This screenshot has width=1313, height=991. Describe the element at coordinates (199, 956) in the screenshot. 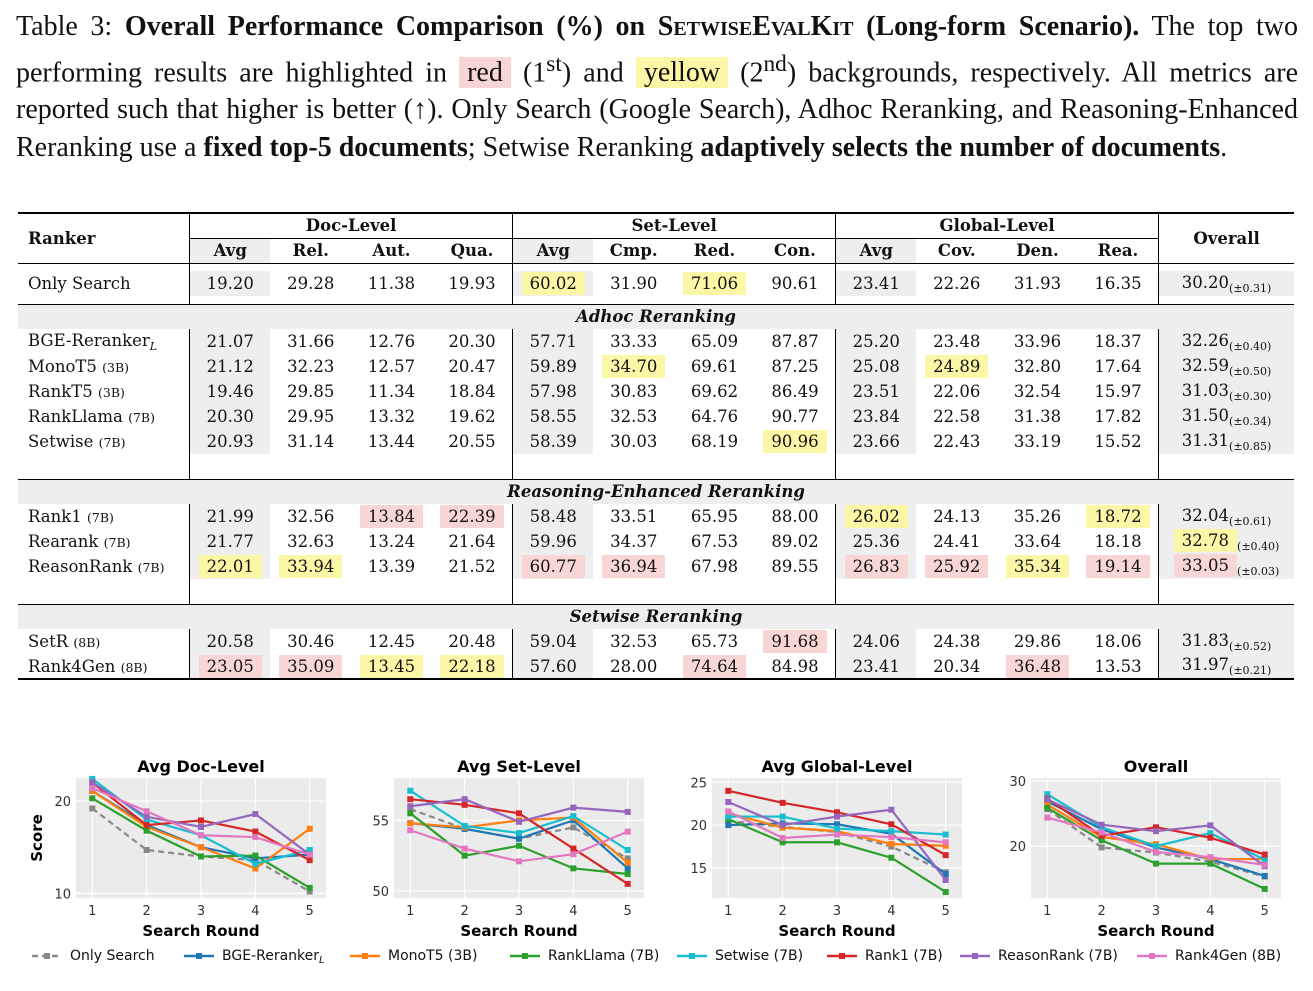

I see `legend-line-icon` at that location.